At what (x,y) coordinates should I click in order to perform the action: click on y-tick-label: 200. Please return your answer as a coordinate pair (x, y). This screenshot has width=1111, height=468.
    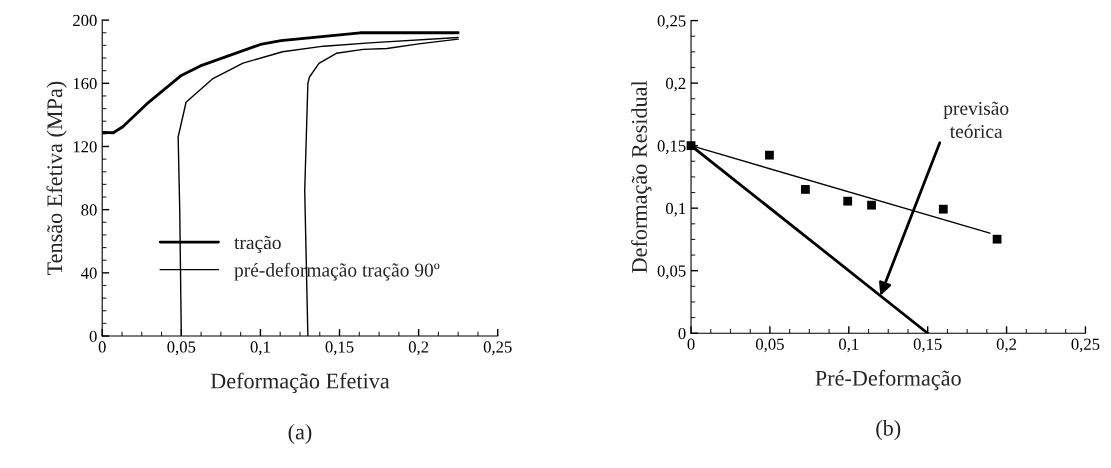
    Looking at the image, I should click on (85, 20).